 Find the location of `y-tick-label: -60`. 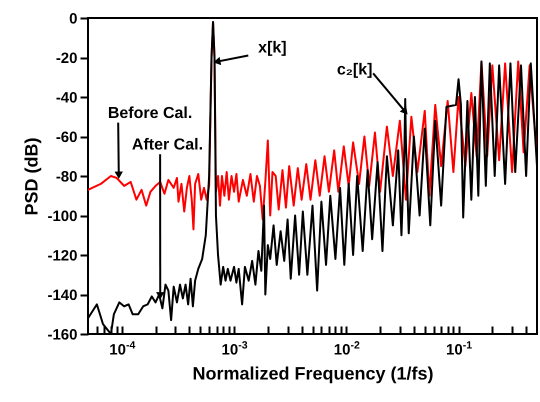

y-tick-label: -60 is located at coordinates (67, 137).